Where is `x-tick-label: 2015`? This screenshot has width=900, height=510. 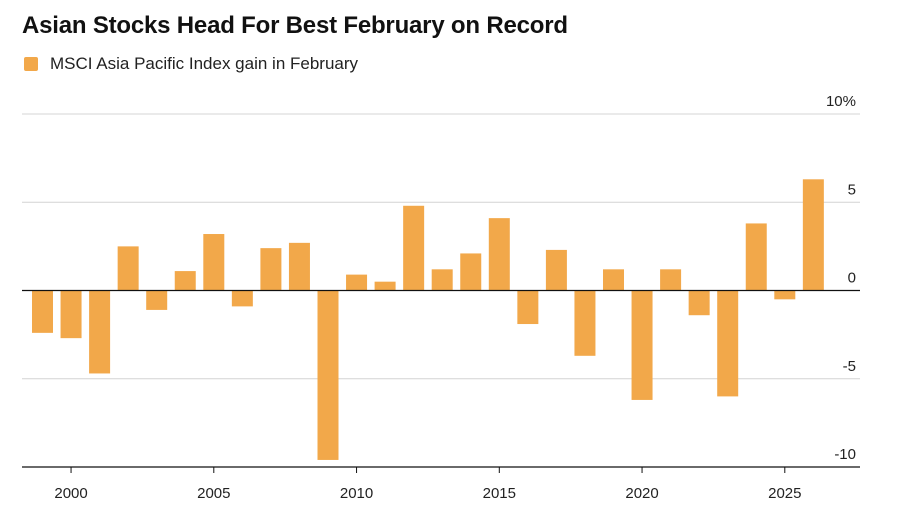 x-tick-label: 2015 is located at coordinates (499, 493).